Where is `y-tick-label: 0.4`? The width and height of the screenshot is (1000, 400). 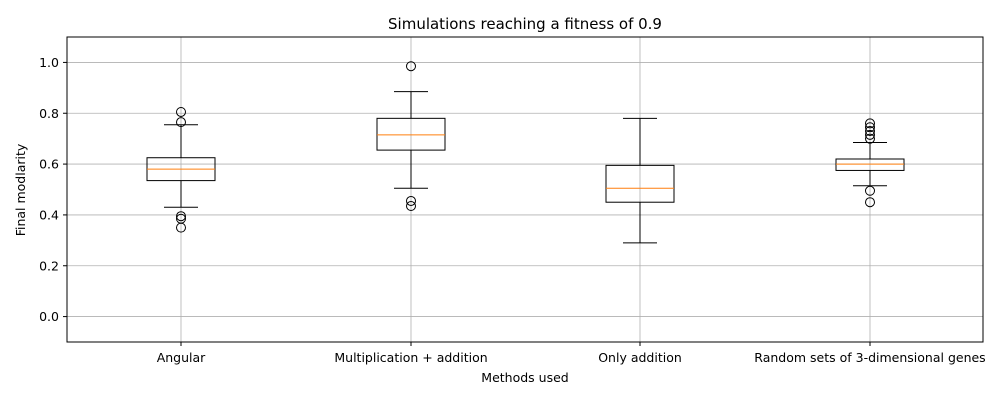 y-tick-label: 0.4 is located at coordinates (49, 214).